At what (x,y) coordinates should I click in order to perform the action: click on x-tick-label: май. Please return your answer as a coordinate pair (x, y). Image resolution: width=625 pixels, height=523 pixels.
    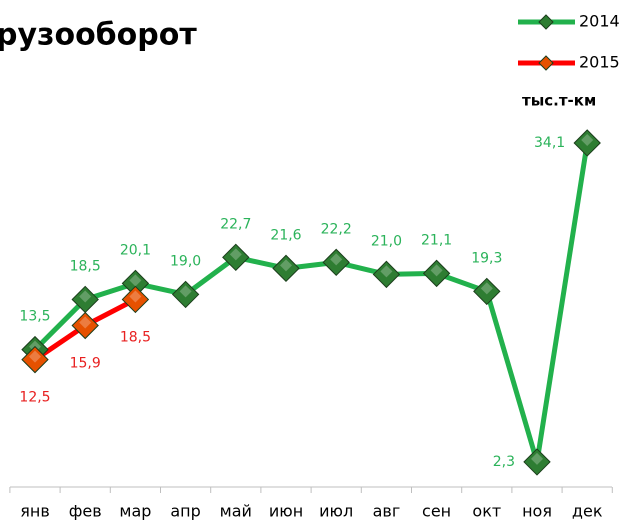
    Looking at the image, I should click on (236, 511).